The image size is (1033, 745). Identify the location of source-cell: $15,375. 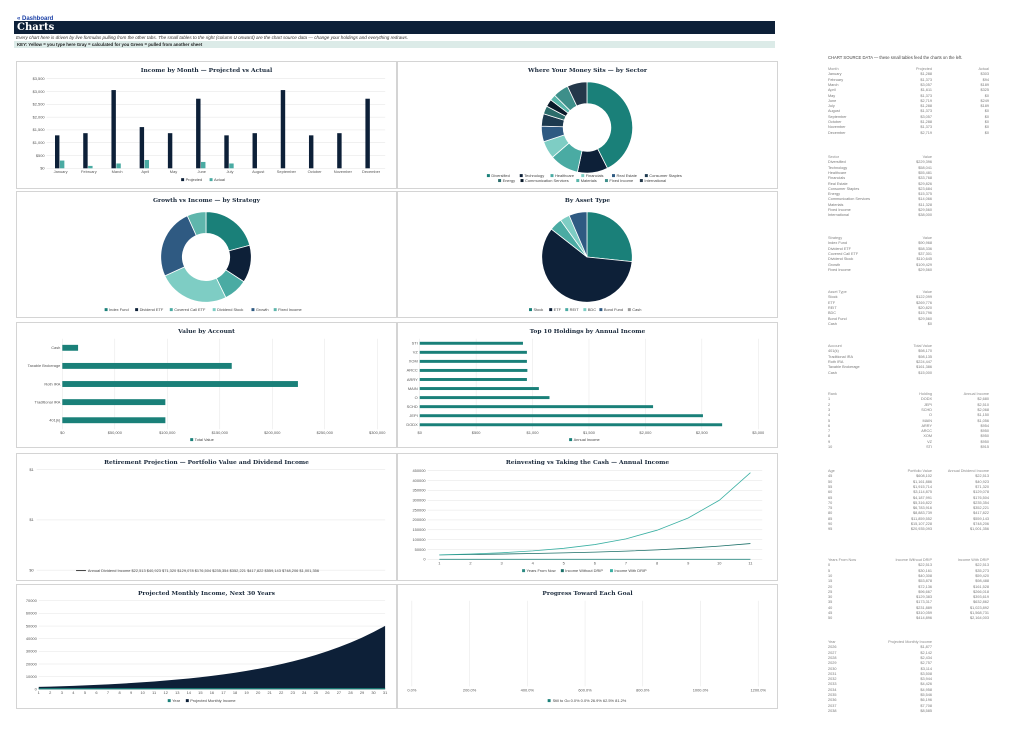
(925, 194).